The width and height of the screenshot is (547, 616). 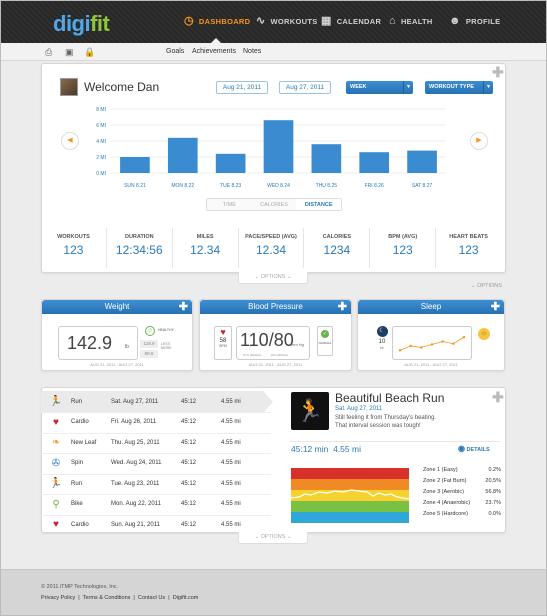 I want to click on activity-date: Tue. Aug 23, 2011, so click(x=135, y=483).